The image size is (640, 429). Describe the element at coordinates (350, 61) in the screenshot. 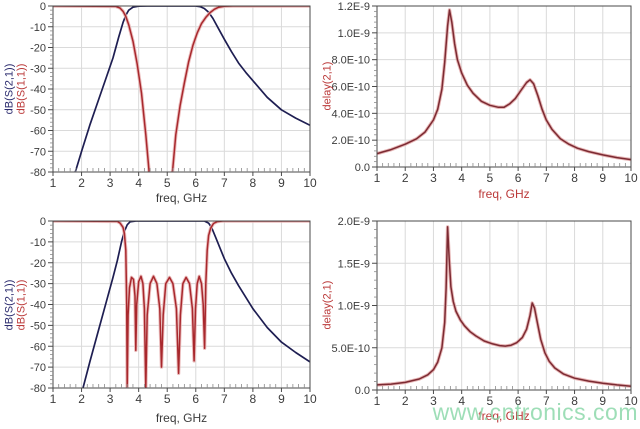

I see `svg-text: 8.0E-10` at that location.